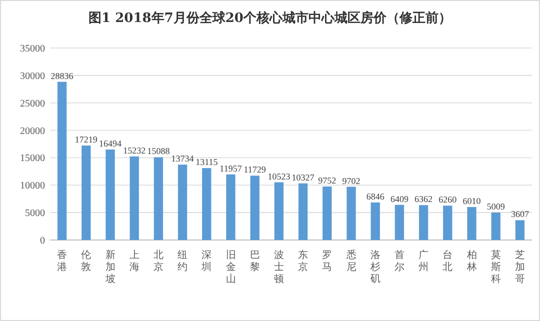 The image size is (540, 321). I want to click on chart-title: 图1 2018年7月份全球20个核心城市中心城区房价（修正前）, so click(270, 18).